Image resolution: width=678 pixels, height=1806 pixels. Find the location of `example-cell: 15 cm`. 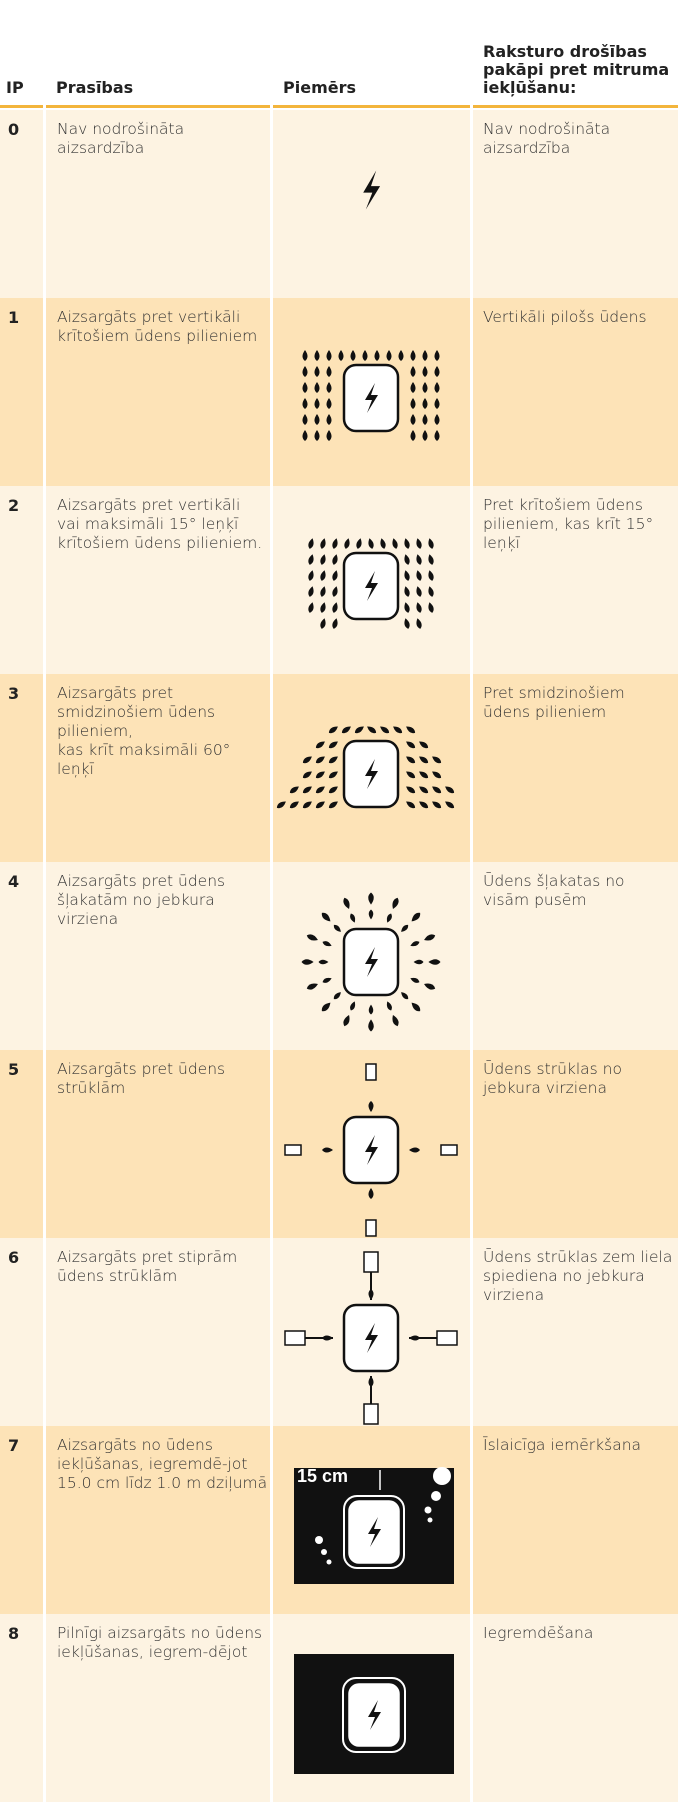

example-cell: 15 cm is located at coordinates (371, 1520).